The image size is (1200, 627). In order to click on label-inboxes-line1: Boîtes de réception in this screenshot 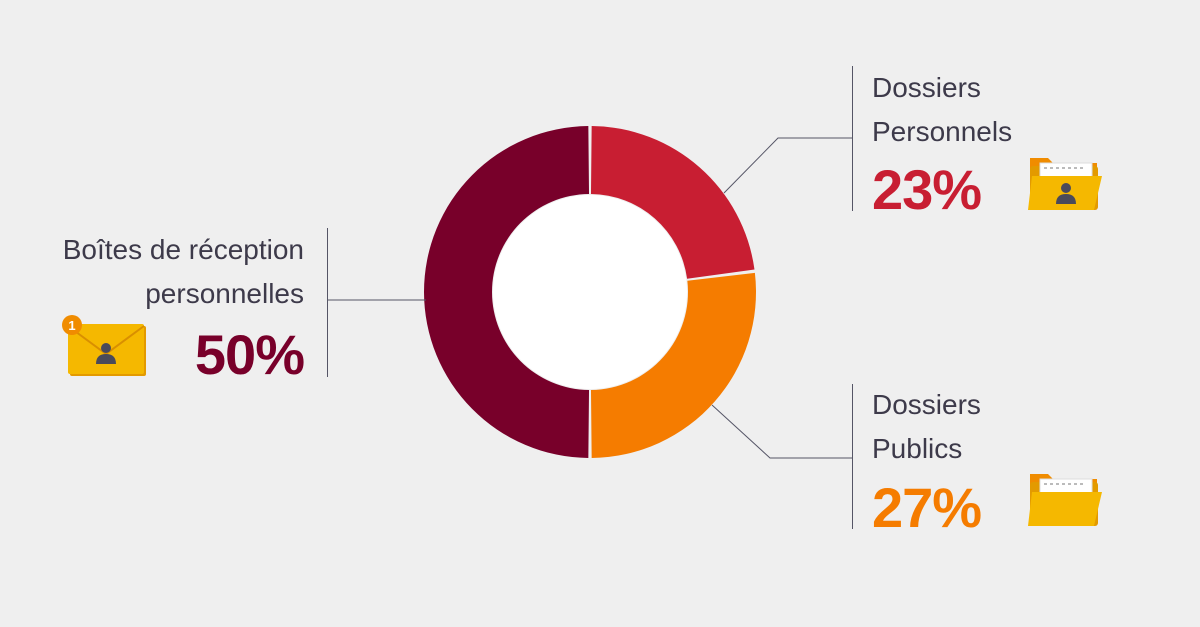, I will do `click(183, 249)`.